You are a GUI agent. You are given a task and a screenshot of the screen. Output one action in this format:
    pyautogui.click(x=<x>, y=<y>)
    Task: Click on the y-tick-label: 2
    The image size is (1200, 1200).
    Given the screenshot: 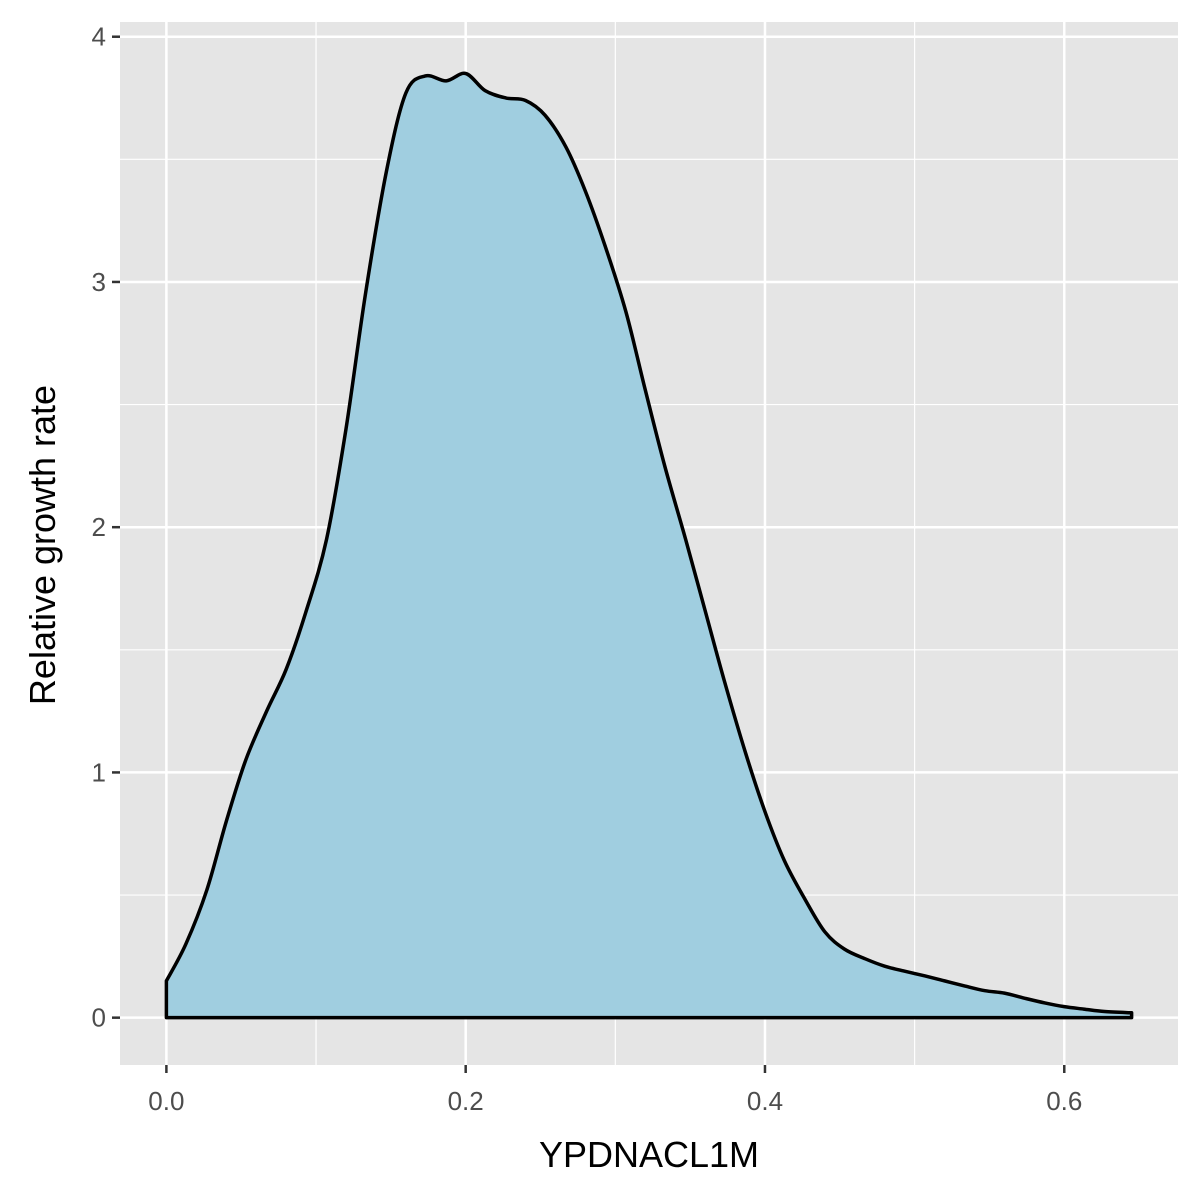 What is the action you would take?
    pyautogui.click(x=99, y=527)
    